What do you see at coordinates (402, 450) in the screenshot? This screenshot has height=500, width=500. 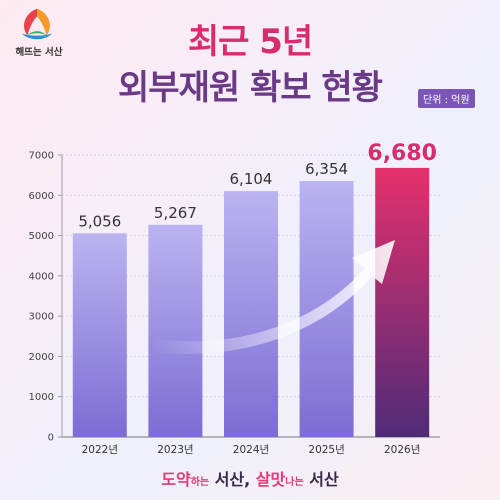 I see `x-tick-label: 2026년` at bounding box center [402, 450].